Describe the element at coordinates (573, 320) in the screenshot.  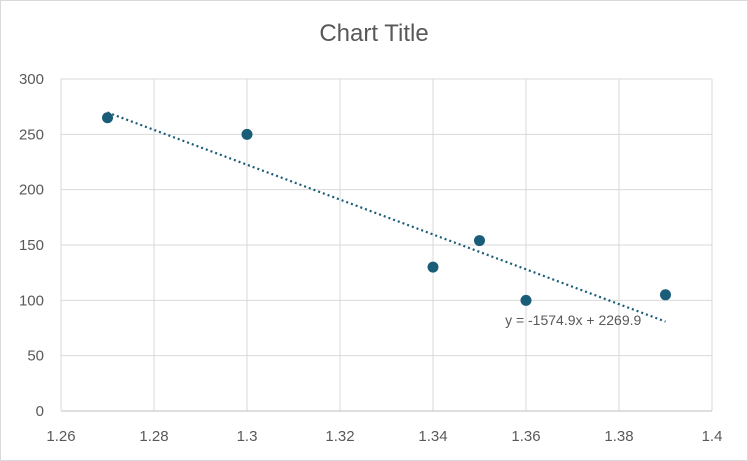
I see `trendline-equation-label: y = -1574.9x + 2269.9` at that location.